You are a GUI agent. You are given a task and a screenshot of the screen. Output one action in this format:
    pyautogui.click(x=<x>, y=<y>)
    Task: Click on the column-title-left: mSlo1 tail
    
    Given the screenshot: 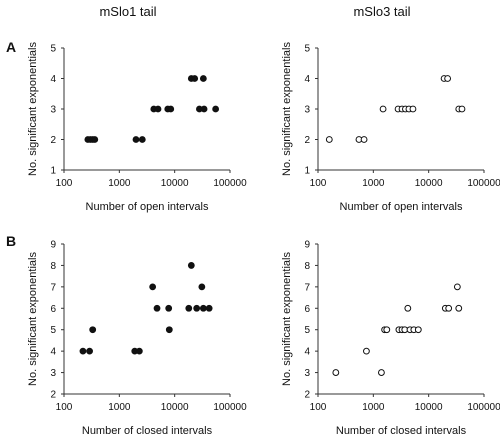 What is the action you would take?
    pyautogui.click(x=127, y=11)
    